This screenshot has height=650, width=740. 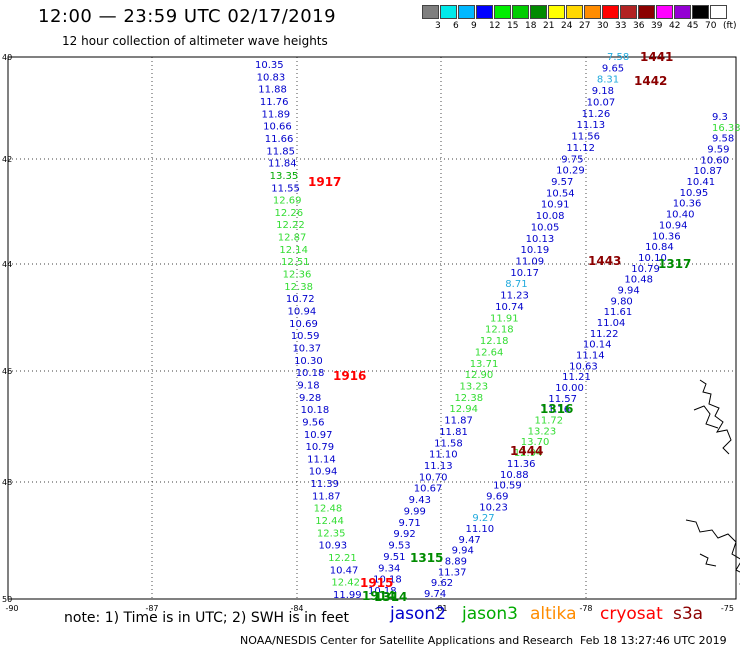 I want to click on swh-value: 11.23, so click(x=514, y=296).